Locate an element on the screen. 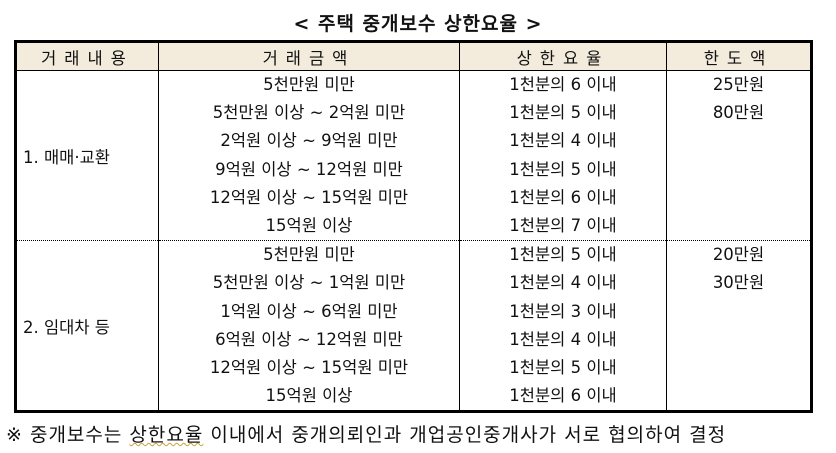 This screenshot has height=453, width=836. header-limit: 한도액 is located at coordinates (739, 56).